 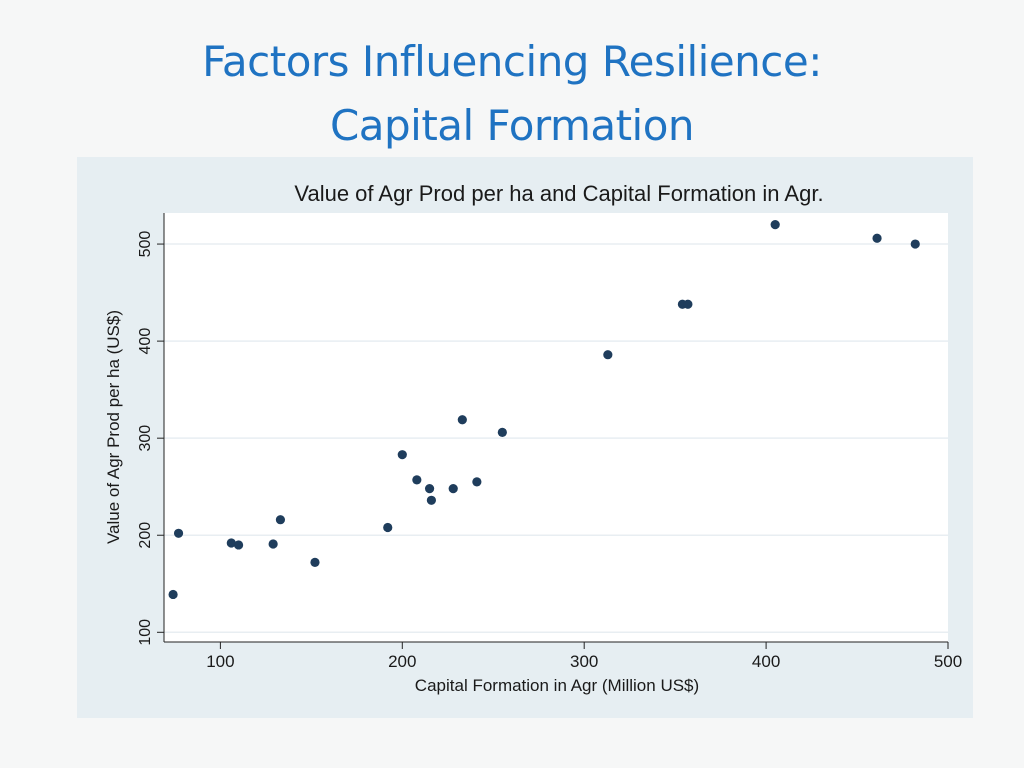 I want to click on x-tick-label: 500, so click(x=948, y=661).